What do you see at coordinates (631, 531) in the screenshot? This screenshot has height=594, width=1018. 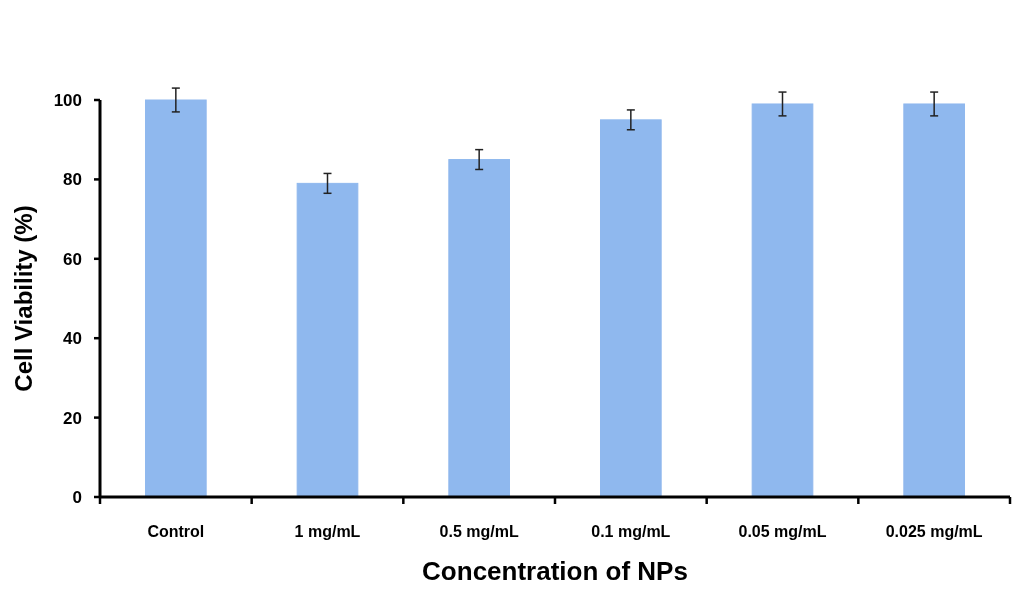 I see `x-tick-label: 0.1 mg/mL` at bounding box center [631, 531].